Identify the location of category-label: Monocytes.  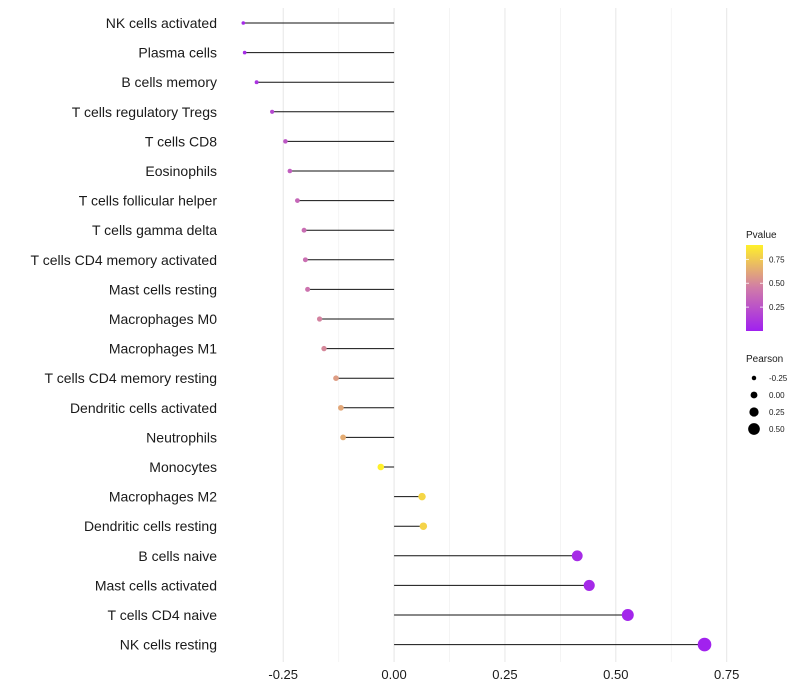
(183, 467).